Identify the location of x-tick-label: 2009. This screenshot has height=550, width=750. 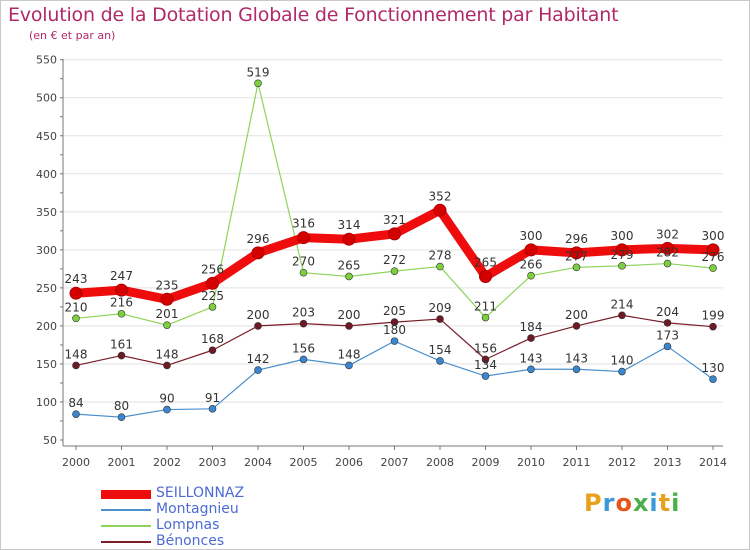
(486, 462).